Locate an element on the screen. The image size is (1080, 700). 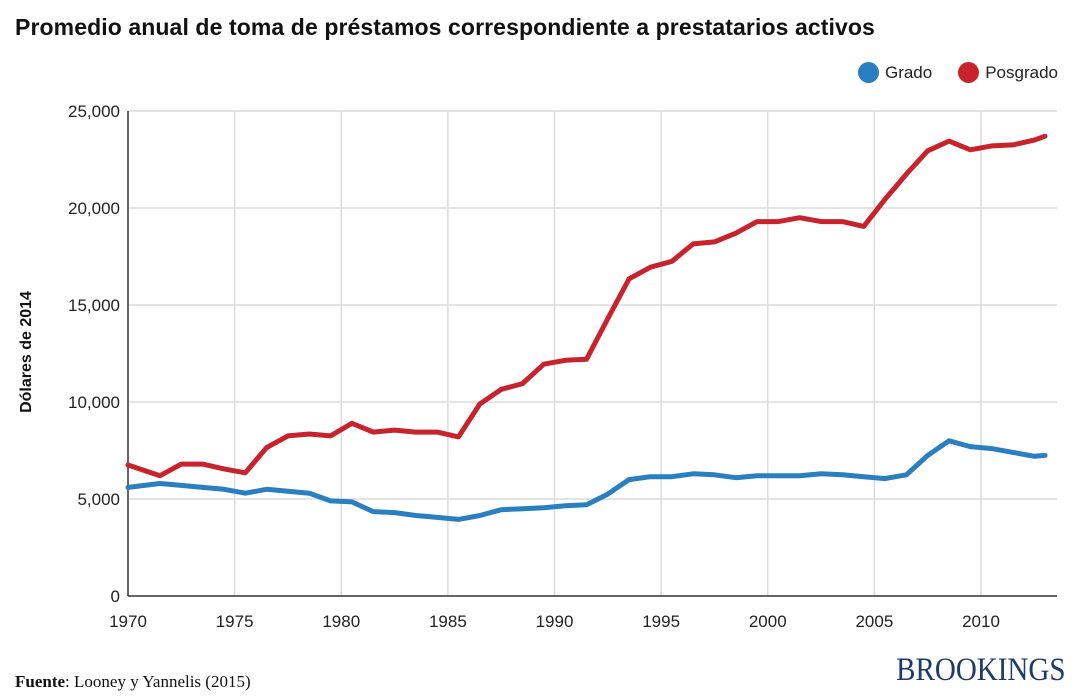
series-line-grado is located at coordinates (586, 480).